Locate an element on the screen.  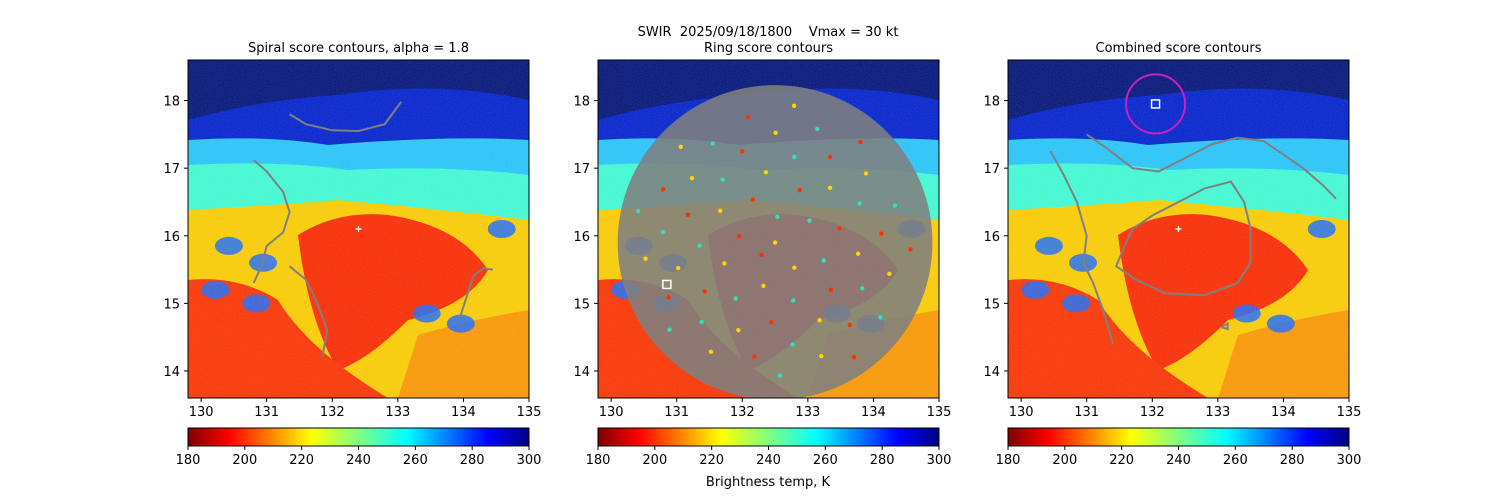
figure-suptitle: SWIR 2025/09/18/1800 Vmax = 30 kt is located at coordinates (768, 32).